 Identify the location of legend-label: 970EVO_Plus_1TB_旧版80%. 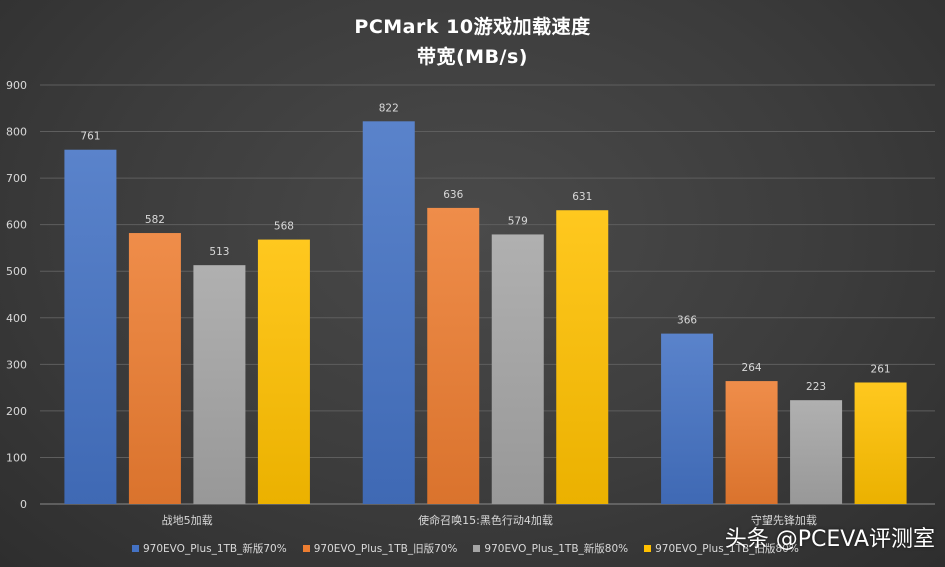
(727, 549).